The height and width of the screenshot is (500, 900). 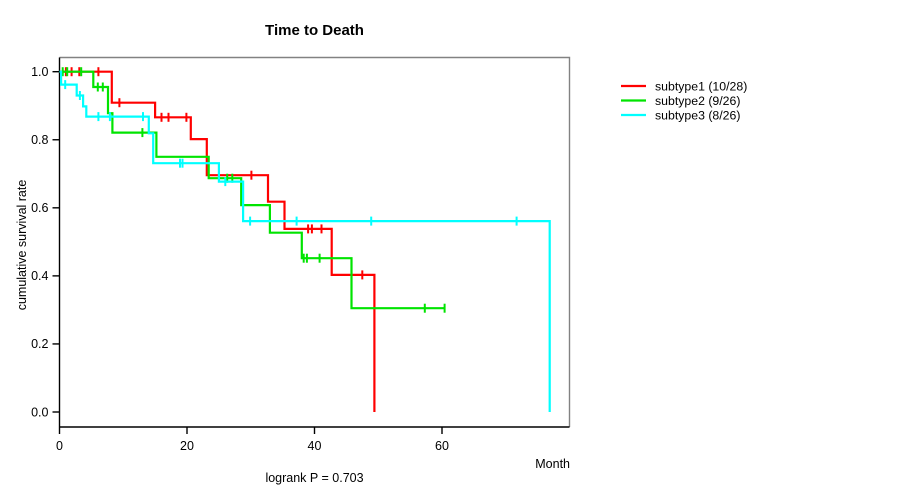 What do you see at coordinates (314, 478) in the screenshot?
I see `logrank-annotation: logrank P = 0.703` at bounding box center [314, 478].